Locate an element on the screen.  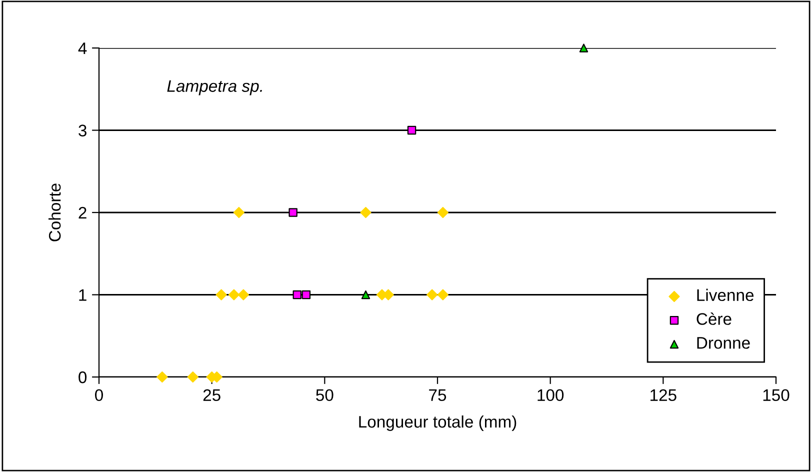
x-axis-title: Longueur totale (mm) is located at coordinates (437, 423).